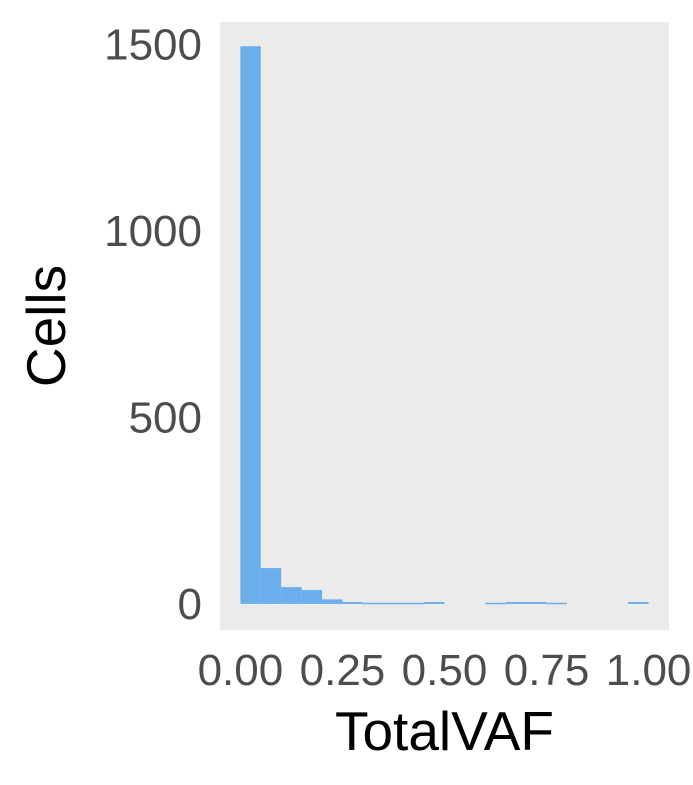  I want to click on x-tick-label: 0.50, so click(445, 670).